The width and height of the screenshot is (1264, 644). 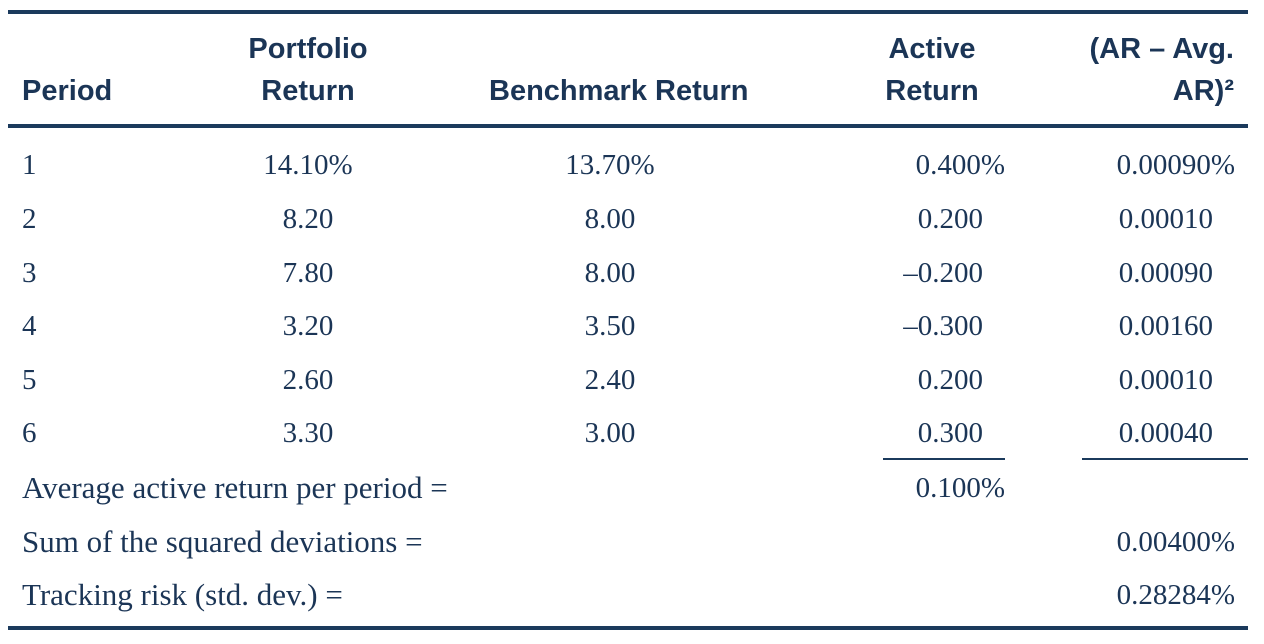 What do you see at coordinates (1165, 459) in the screenshot?
I see `deviation-total-rule` at bounding box center [1165, 459].